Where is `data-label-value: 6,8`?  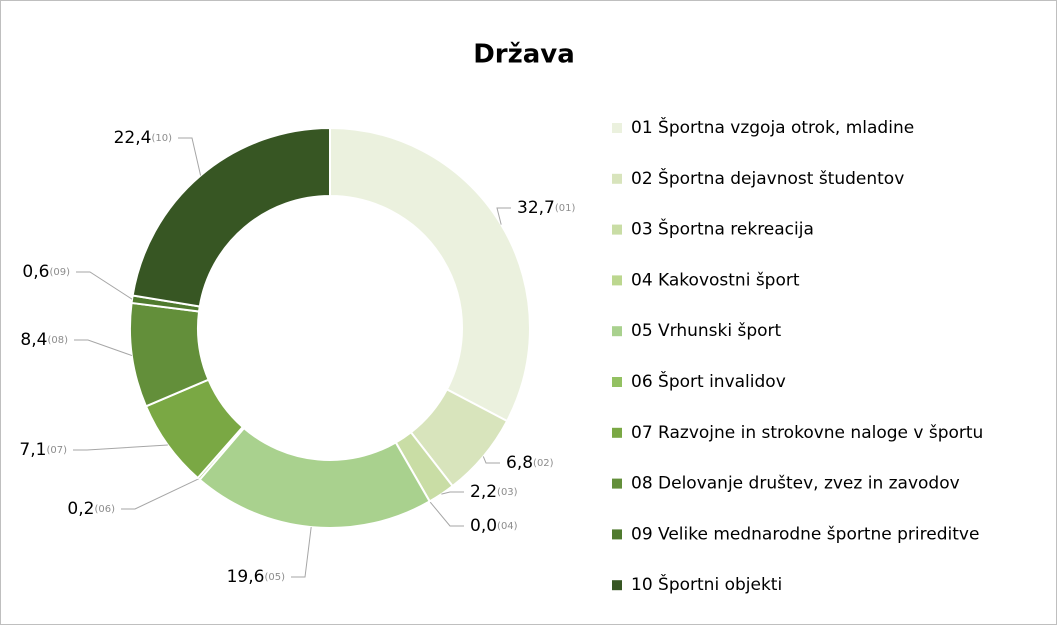 data-label-value: 6,8 is located at coordinates (519, 463).